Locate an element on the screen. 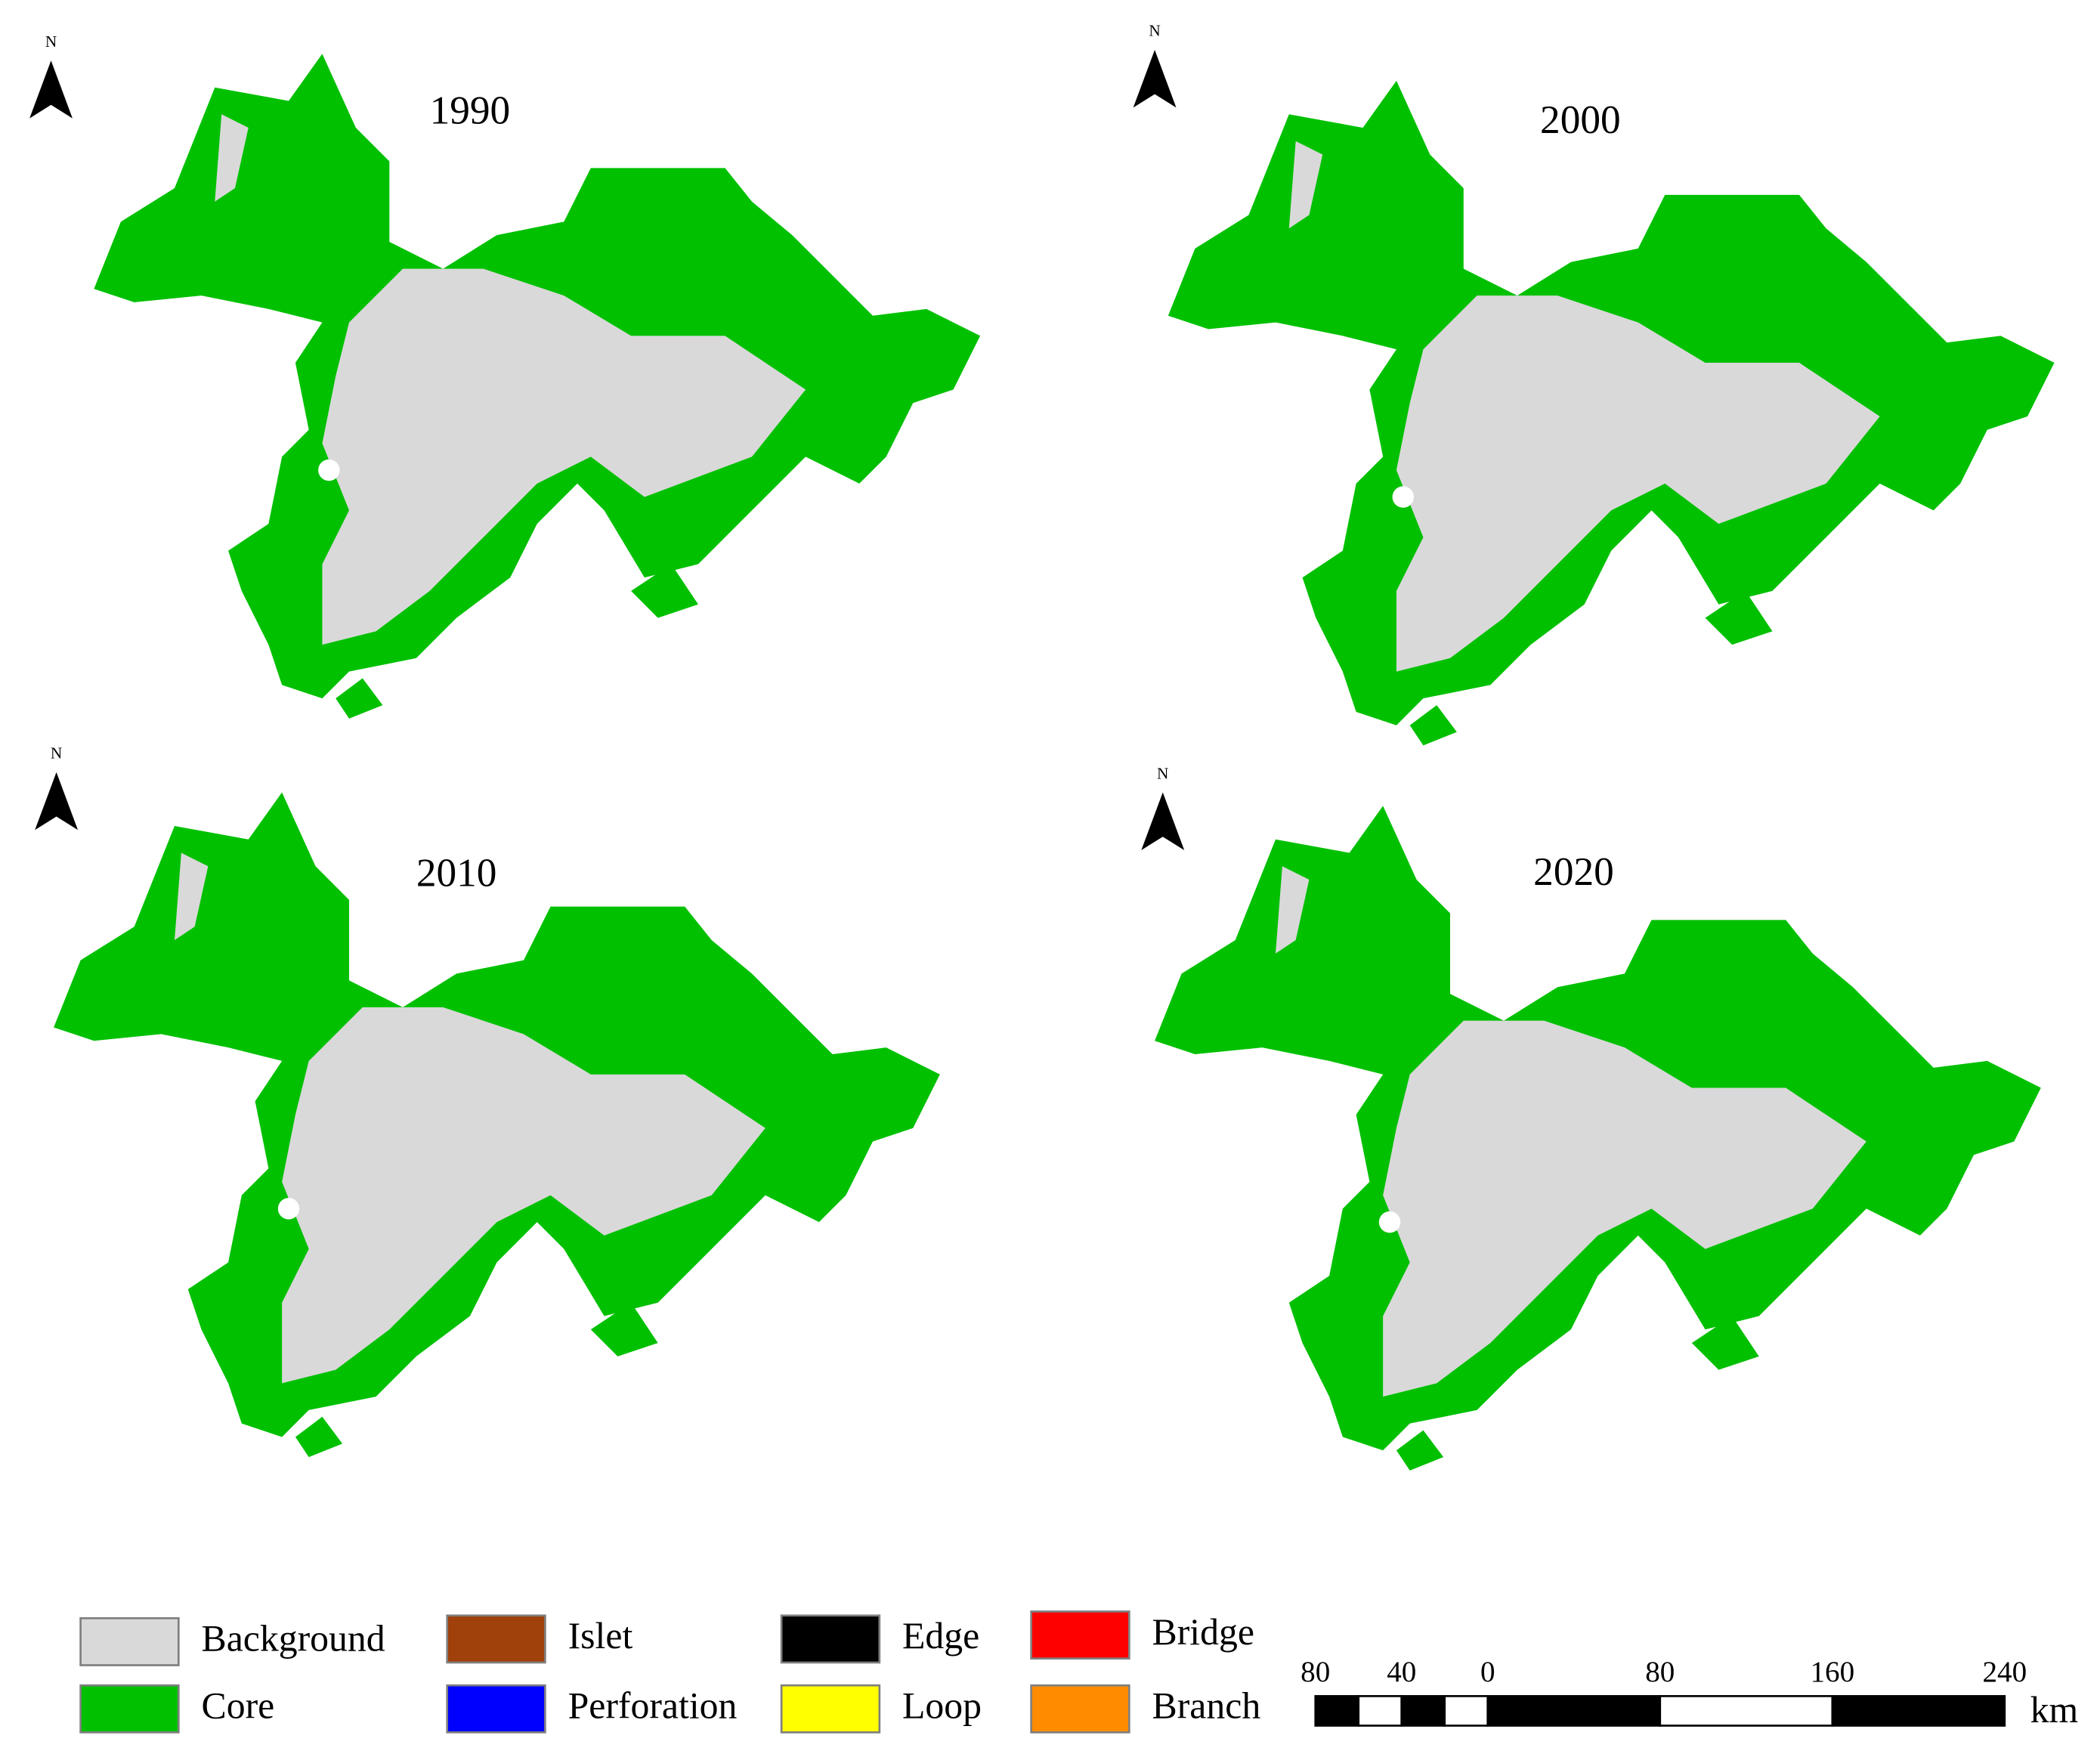 The height and width of the screenshot is (1754, 2100). legend-label: Bridge is located at coordinates (1203, 1632).